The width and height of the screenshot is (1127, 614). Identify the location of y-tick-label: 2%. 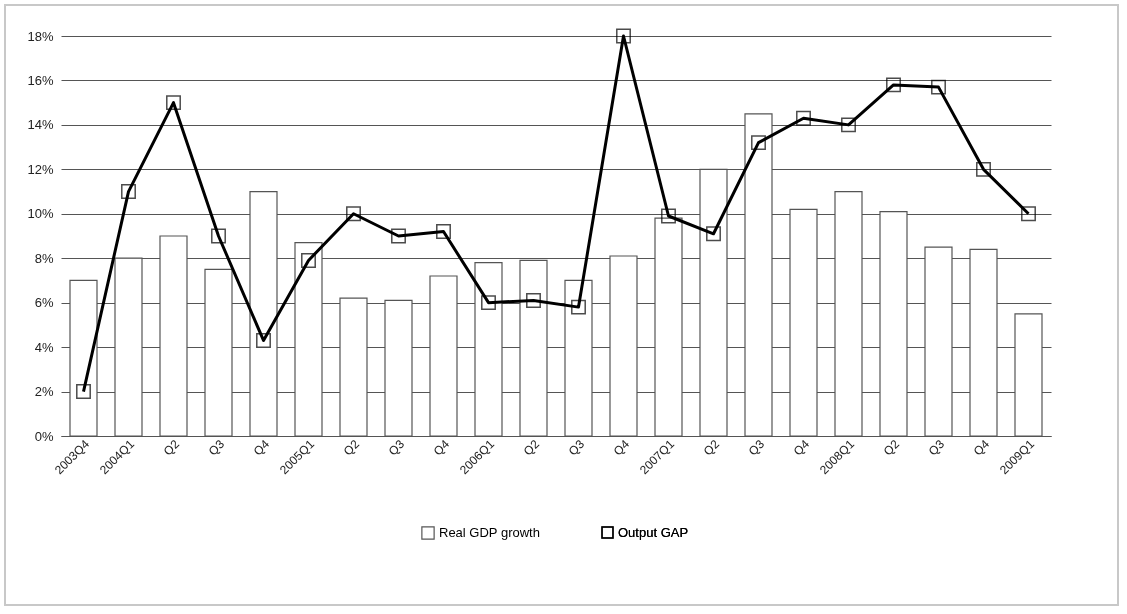
(44, 392).